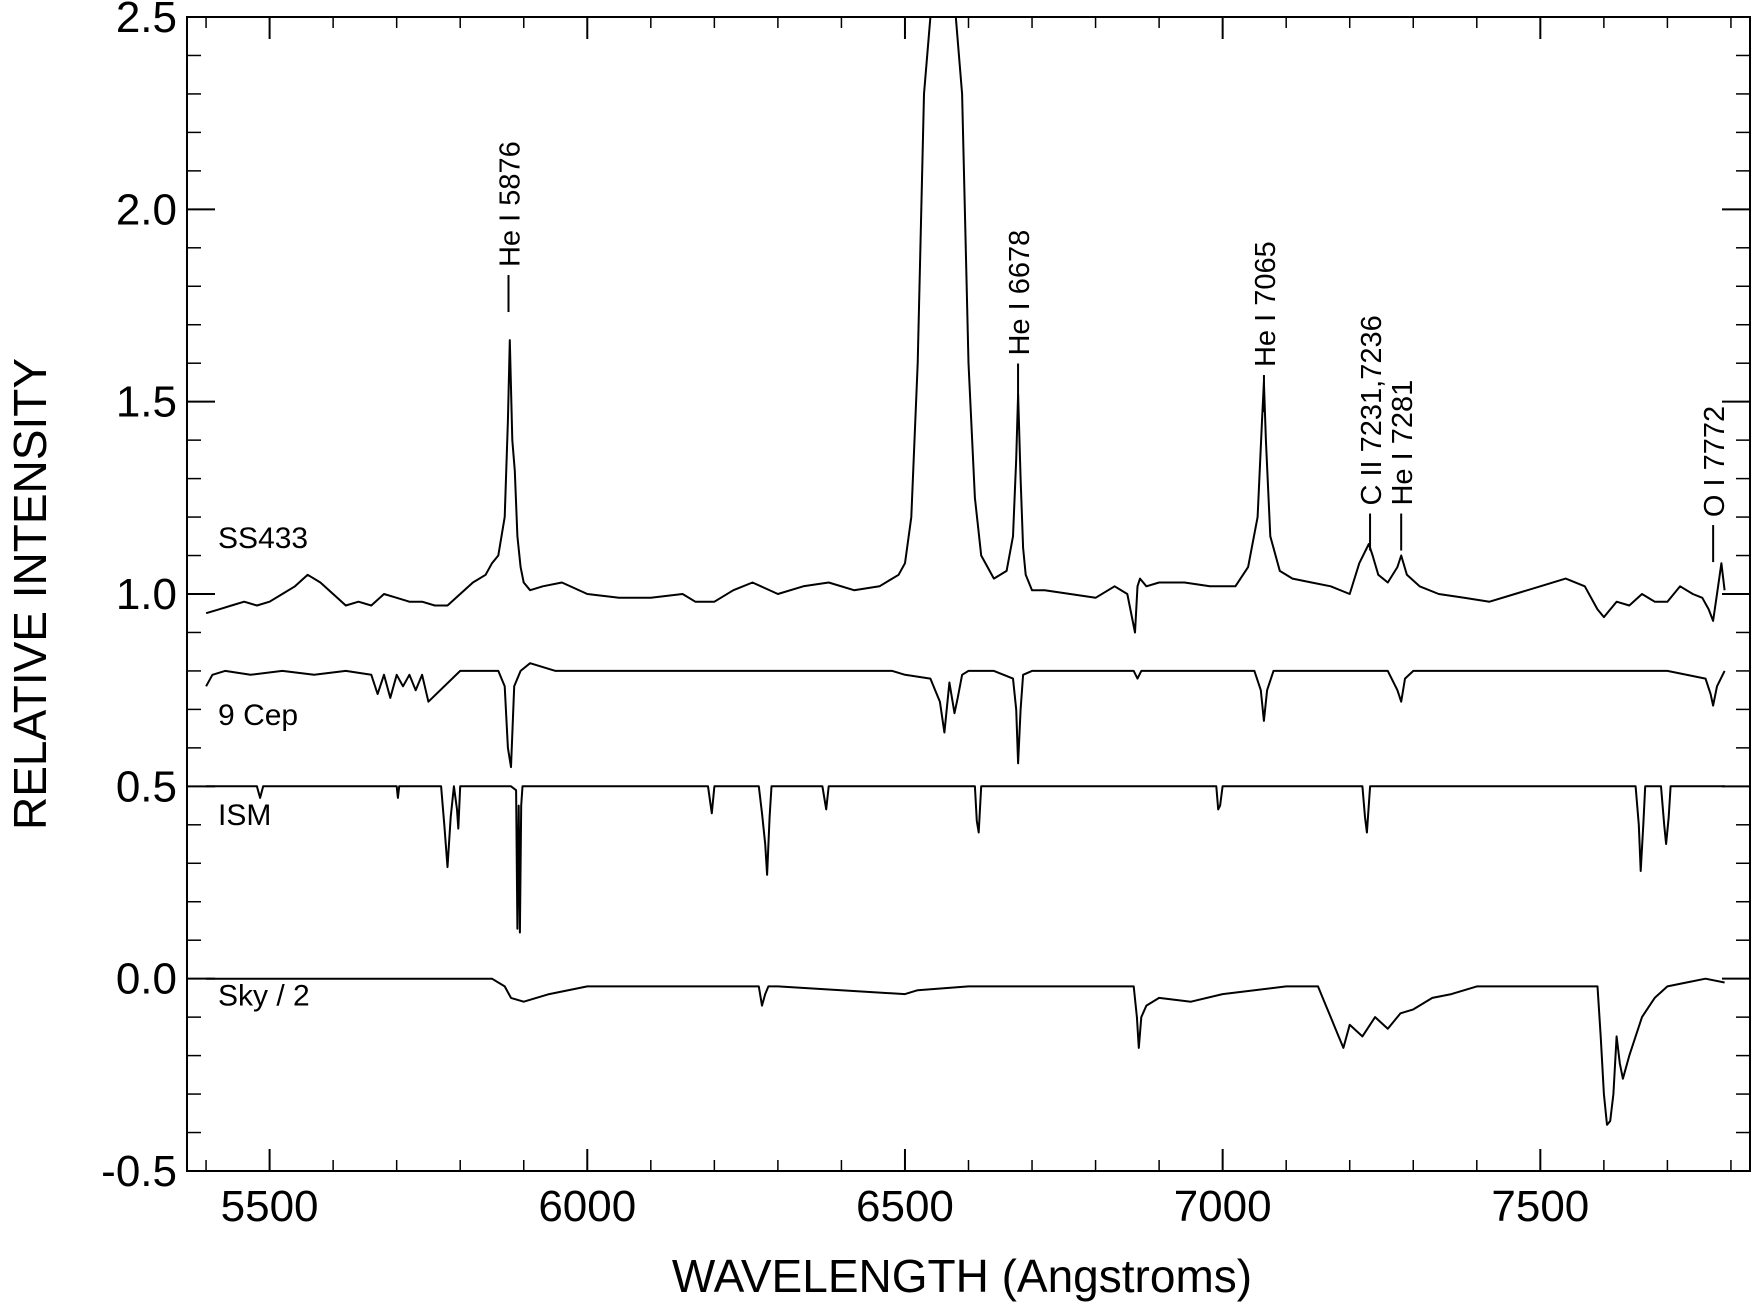 The width and height of the screenshot is (1759, 1309). I want to click on x-tick-label: 6500, so click(905, 1206).